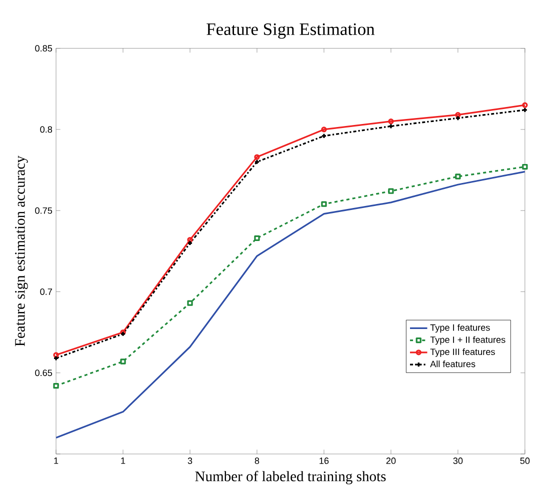 The width and height of the screenshot is (556, 503). What do you see at coordinates (453, 364) in the screenshot?
I see `legend-label: All features` at bounding box center [453, 364].